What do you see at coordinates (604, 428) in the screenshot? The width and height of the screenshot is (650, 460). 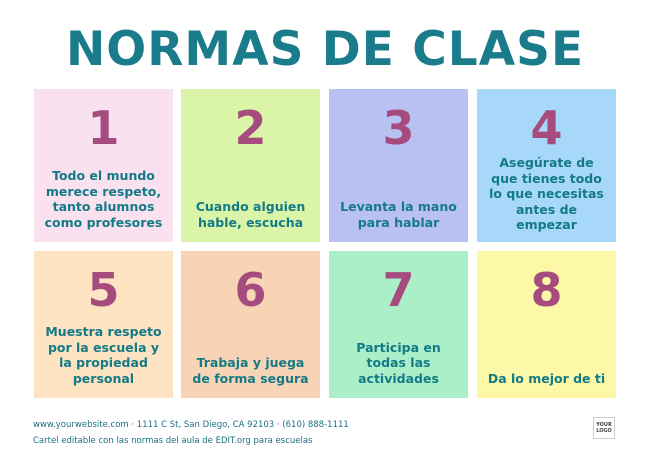 I see `logo-placeholder: YOUR LOGO` at bounding box center [604, 428].